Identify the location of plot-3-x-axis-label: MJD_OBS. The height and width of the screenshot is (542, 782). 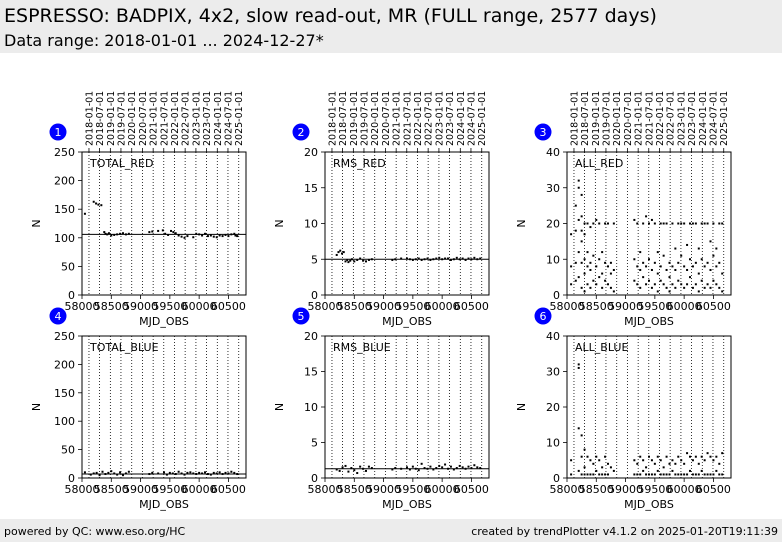
(649, 321).